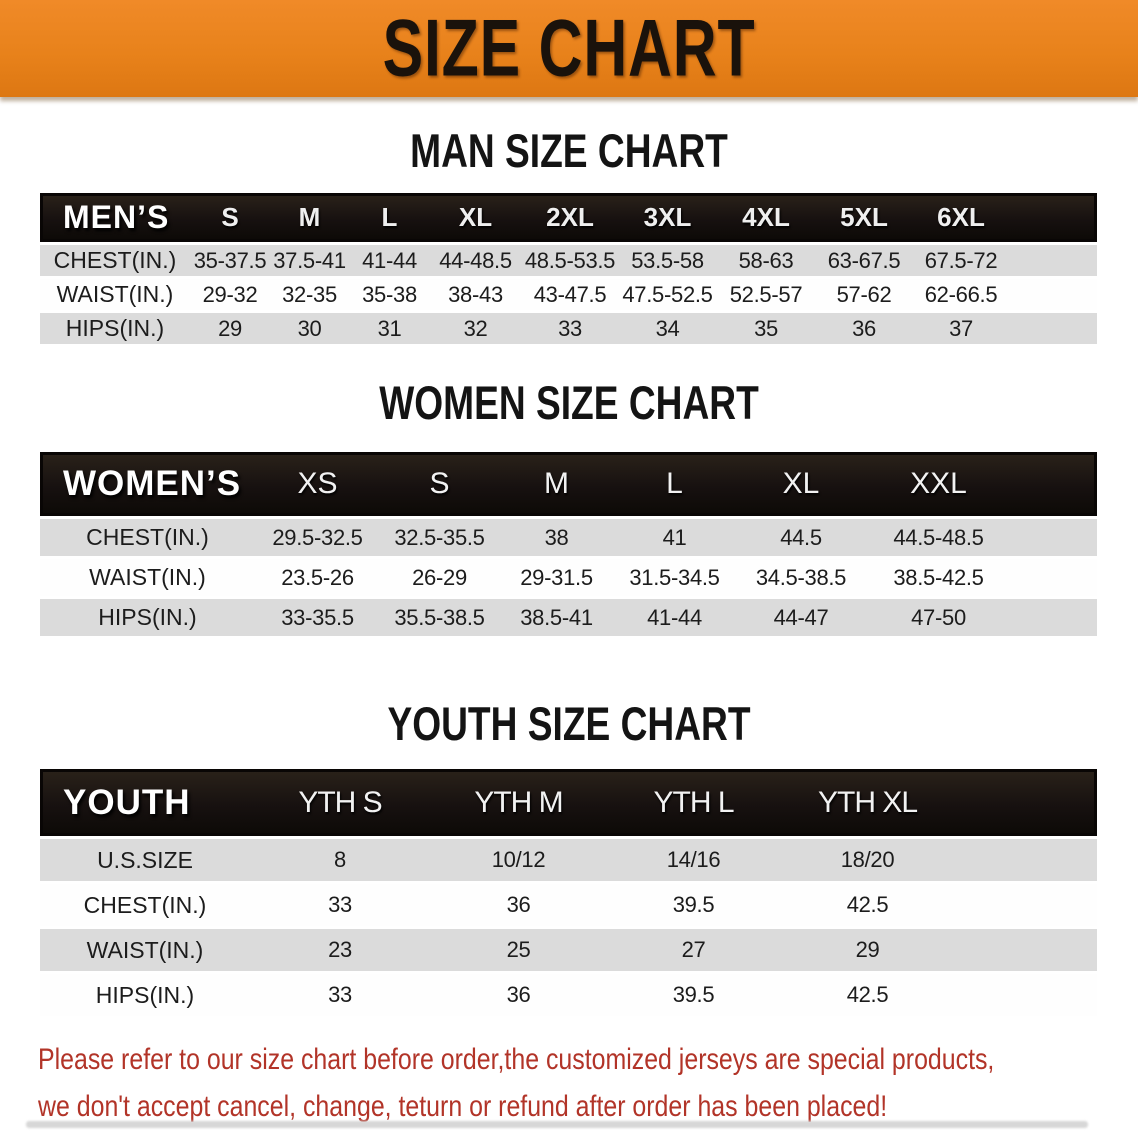 This screenshot has width=1138, height=1132. What do you see at coordinates (938, 484) in the screenshot?
I see `women-col-header-xxl: XXL` at bounding box center [938, 484].